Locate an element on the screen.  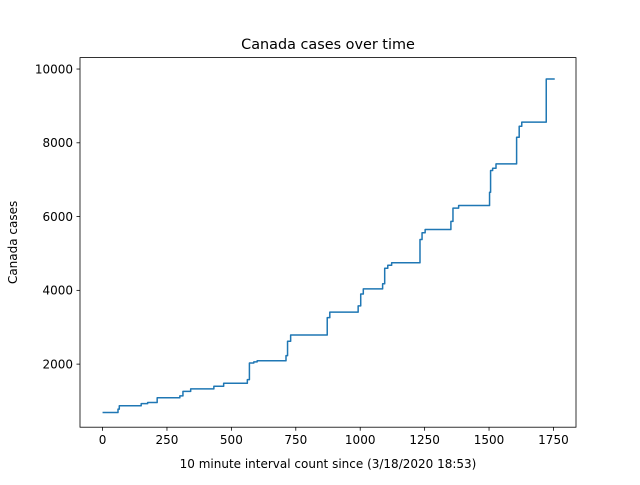
y-tick-label: 8000 is located at coordinates (57, 143).